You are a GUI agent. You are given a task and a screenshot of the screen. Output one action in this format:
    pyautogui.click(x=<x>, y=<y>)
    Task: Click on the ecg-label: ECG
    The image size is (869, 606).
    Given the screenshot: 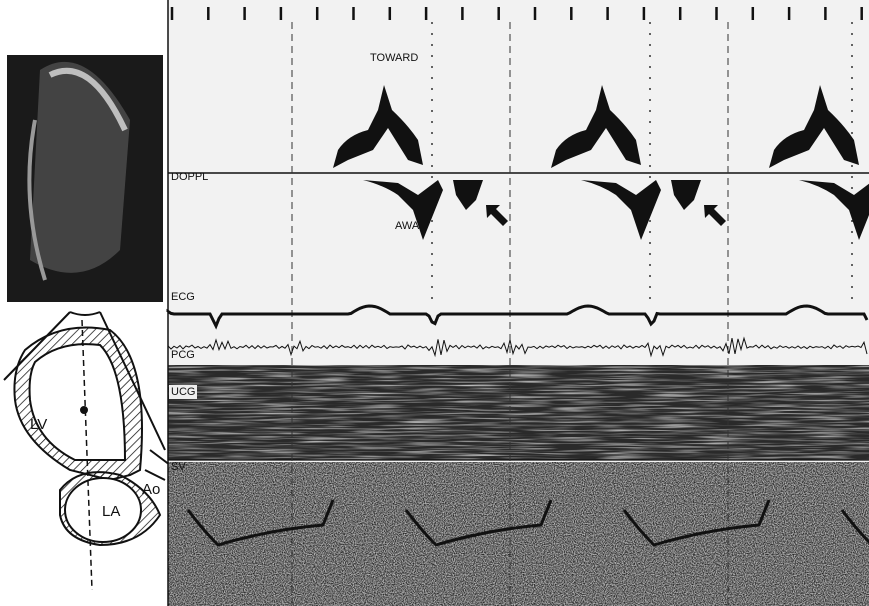 What is the action you would take?
    pyautogui.click(x=183, y=297)
    